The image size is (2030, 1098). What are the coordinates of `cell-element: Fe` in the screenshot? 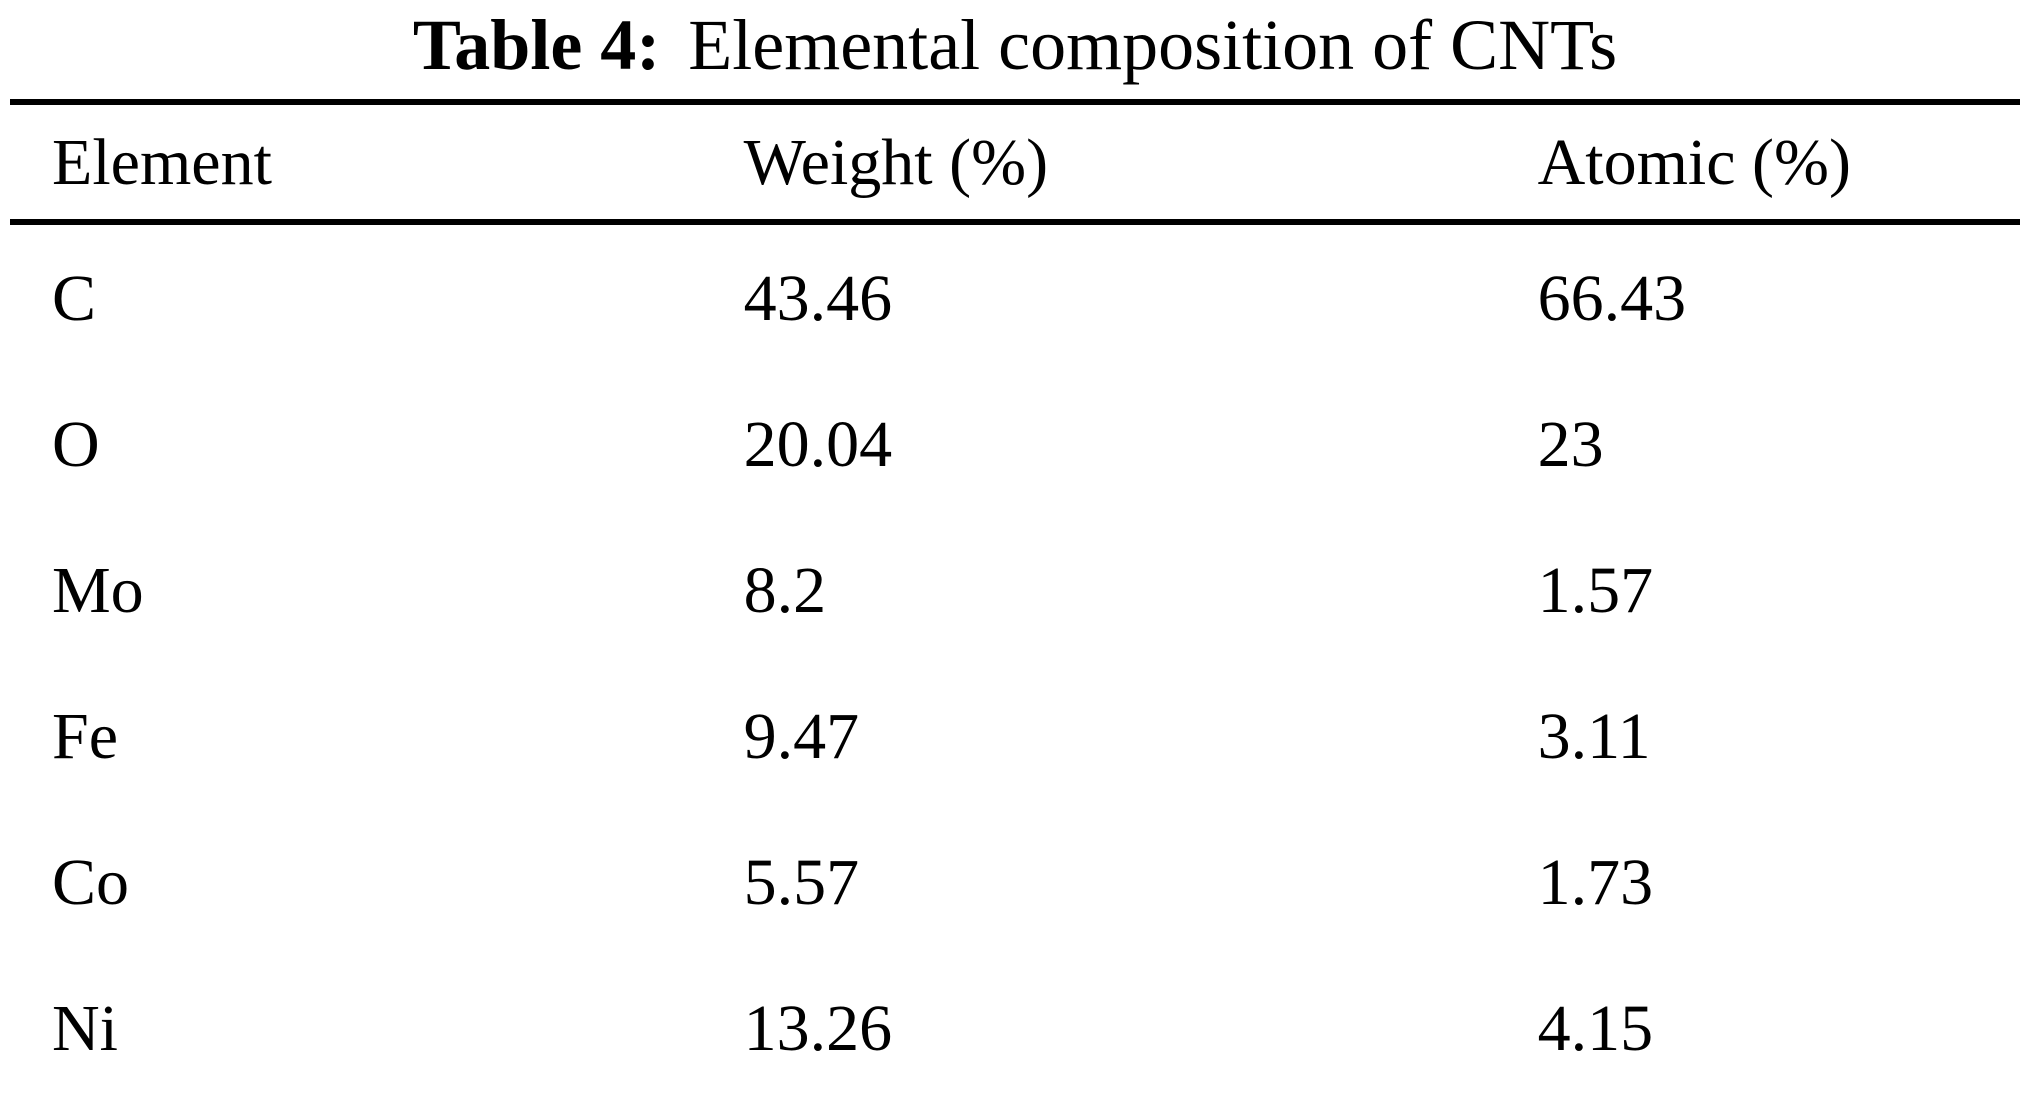 It's located at (85, 737).